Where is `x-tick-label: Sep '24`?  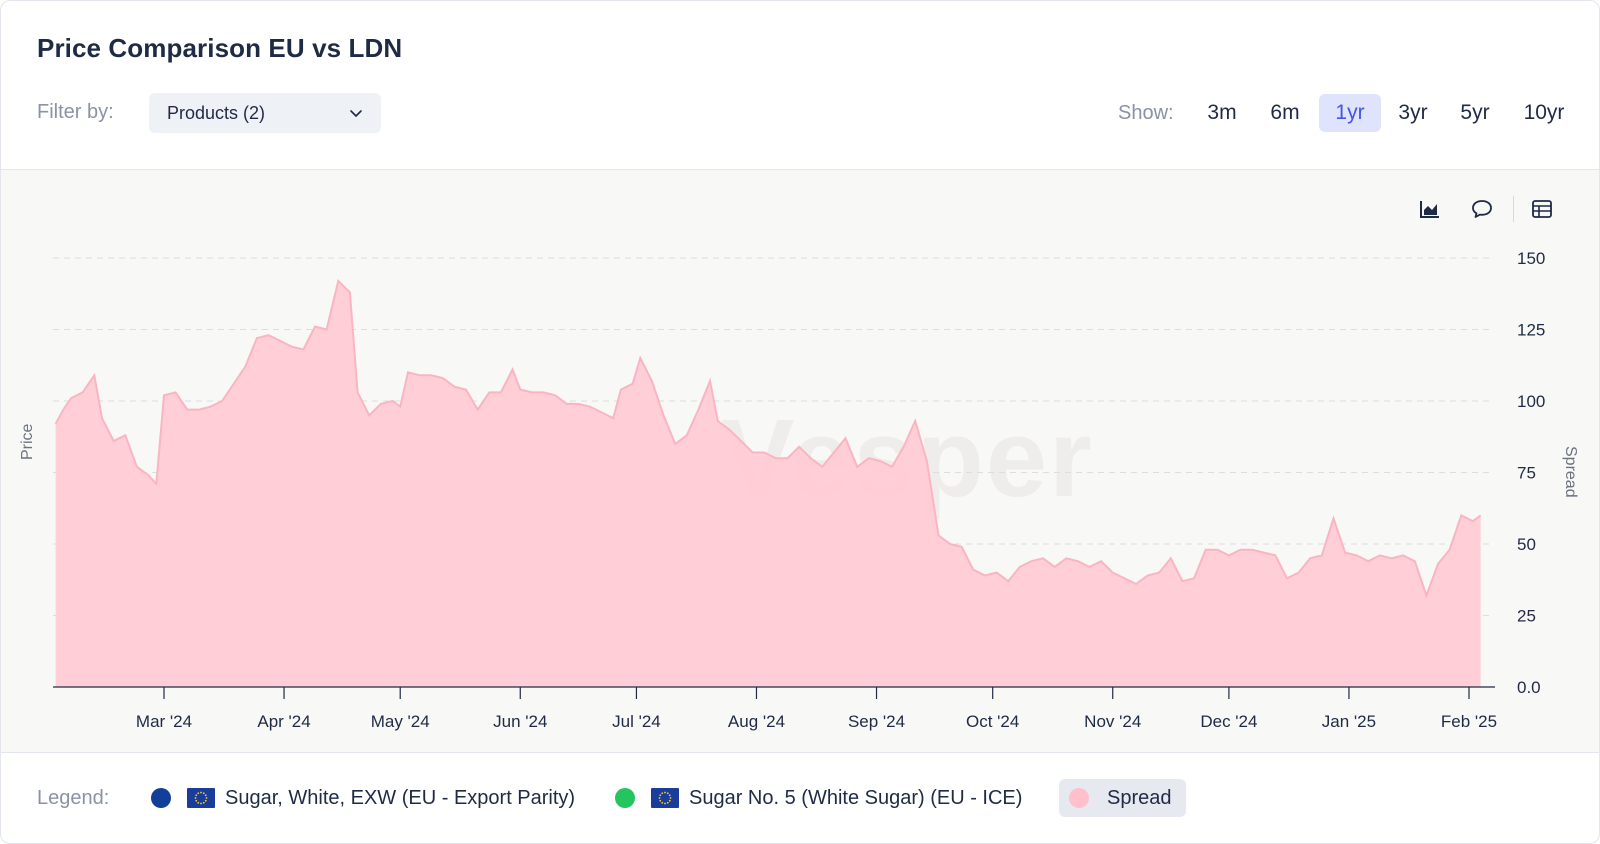
x-tick-label: Sep '24 is located at coordinates (876, 721).